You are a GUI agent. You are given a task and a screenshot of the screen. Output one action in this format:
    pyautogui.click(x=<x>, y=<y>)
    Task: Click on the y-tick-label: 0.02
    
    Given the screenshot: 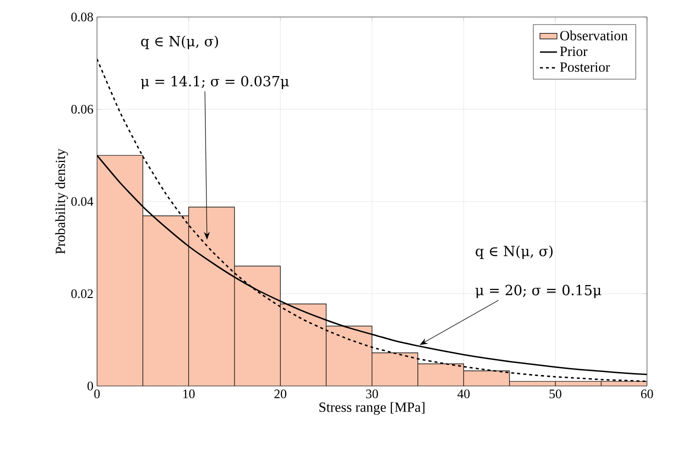 What is the action you would take?
    pyautogui.click(x=82, y=293)
    